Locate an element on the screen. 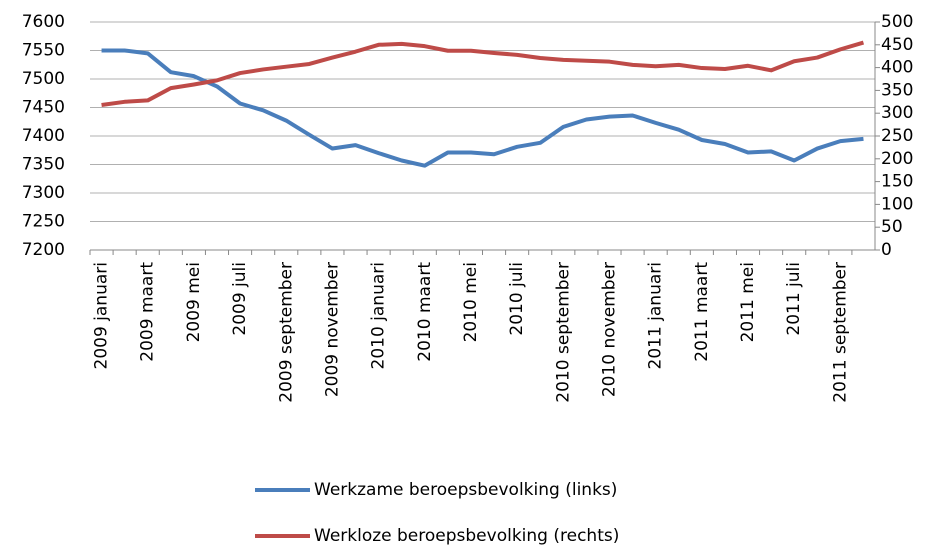 The height and width of the screenshot is (553, 940). x-tick-label: 2009 maart is located at coordinates (148, 312).